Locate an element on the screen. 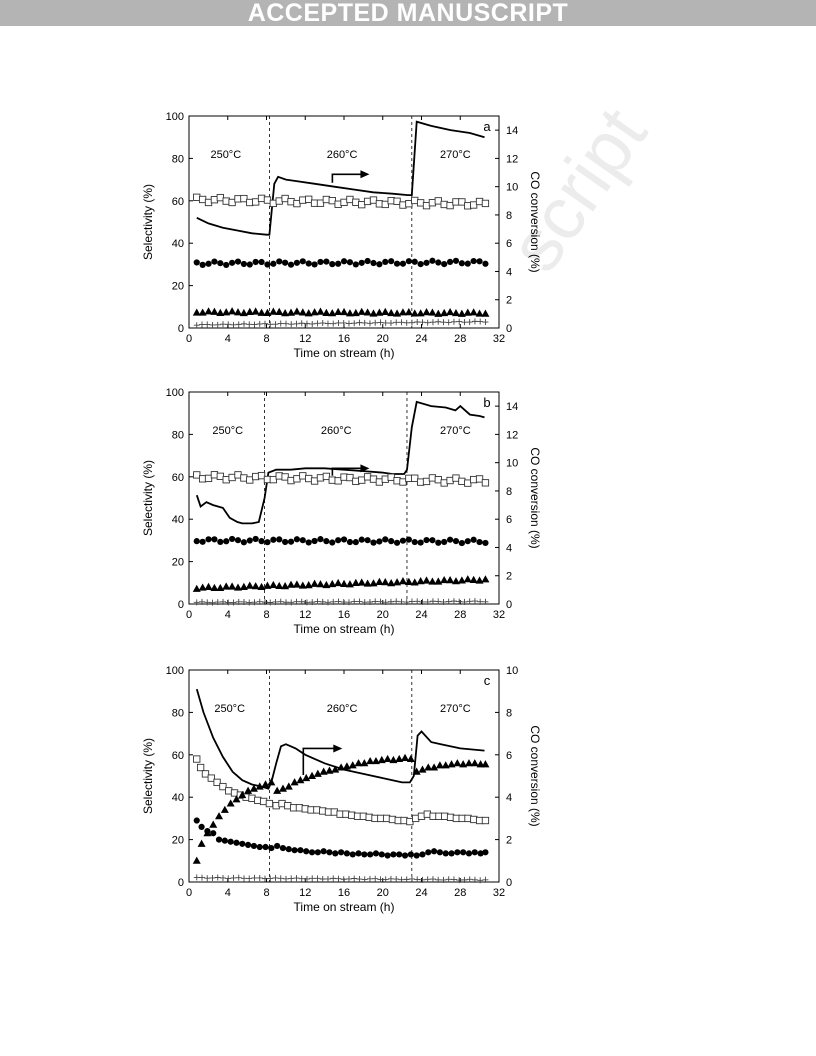  x-tick-label: 12 is located at coordinates (305, 893).